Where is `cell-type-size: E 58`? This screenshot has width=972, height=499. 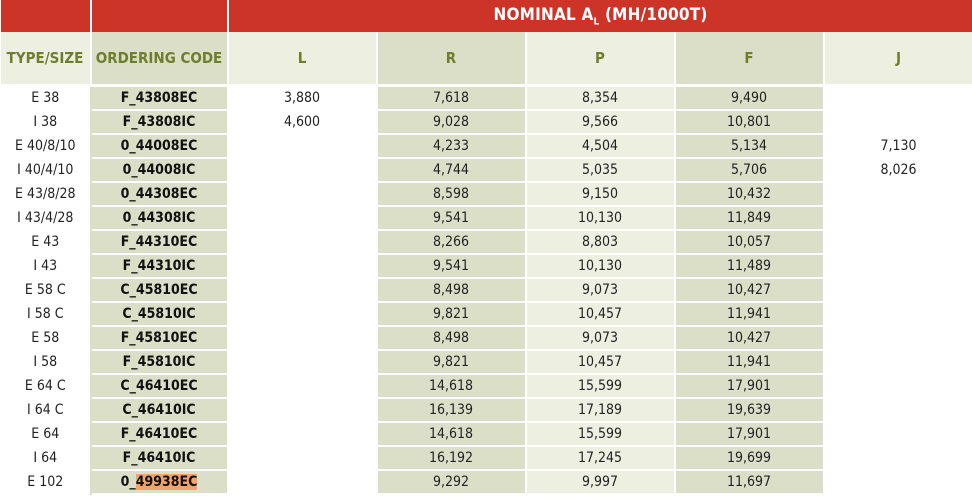 cell-type-size: E 58 is located at coordinates (46, 338).